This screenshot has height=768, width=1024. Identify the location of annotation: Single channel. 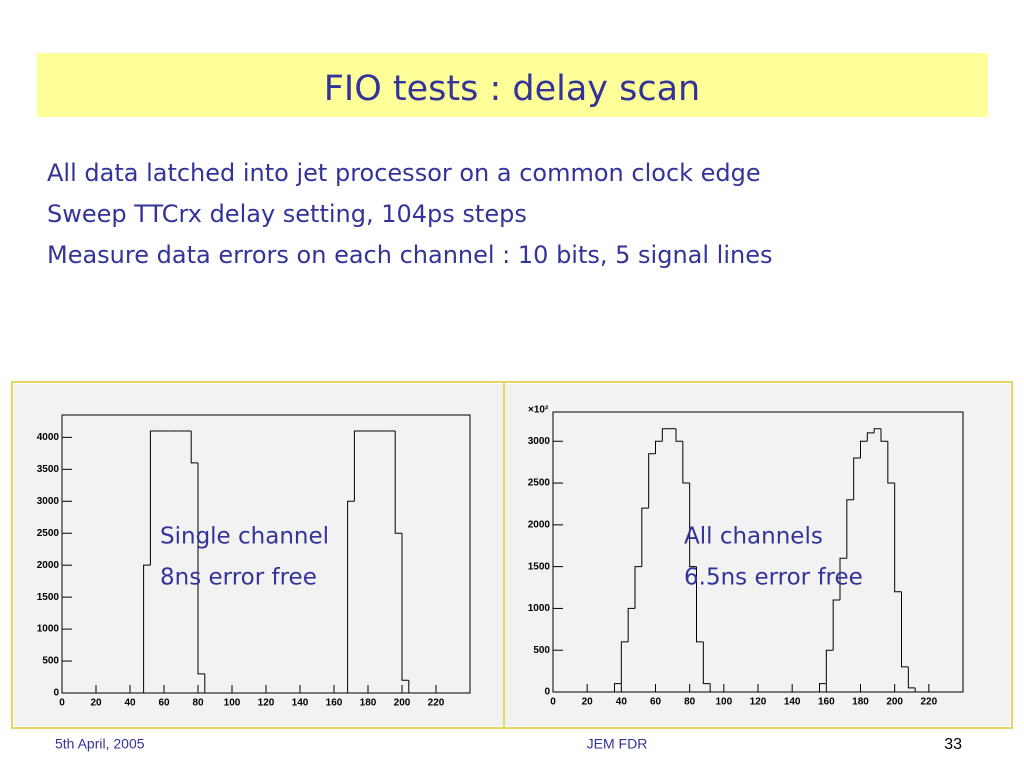
(244, 537).